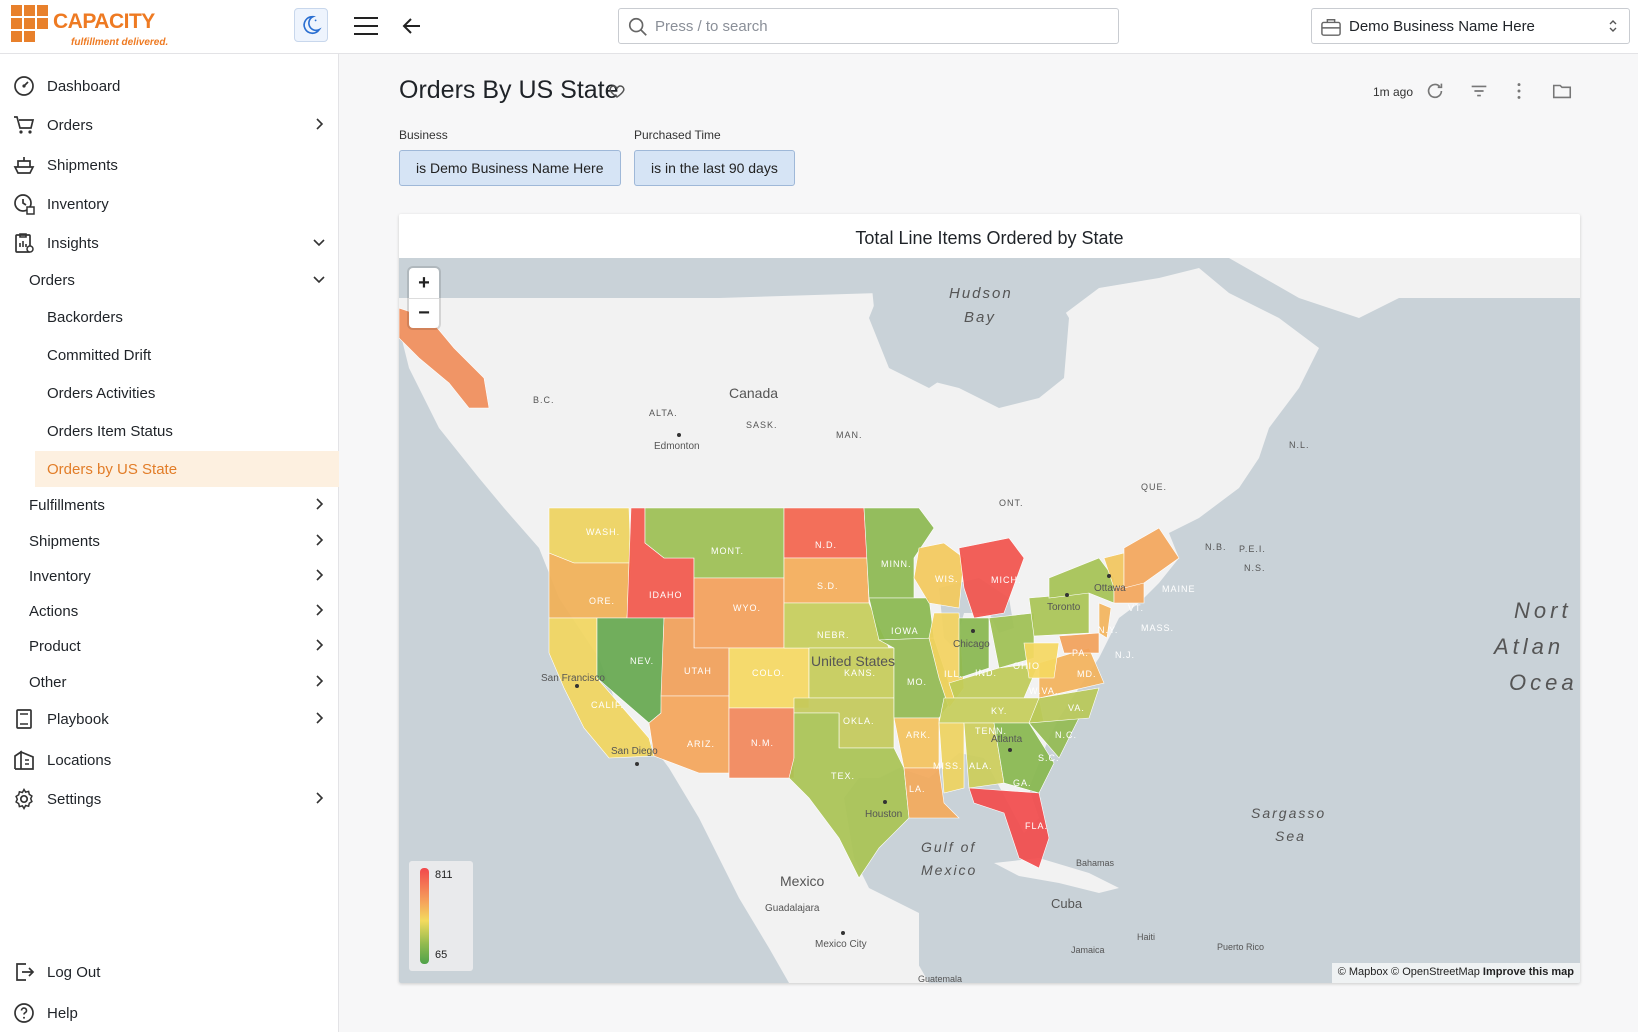 Image resolution: width=1638 pixels, height=1032 pixels. I want to click on folder-icon, so click(1562, 91).